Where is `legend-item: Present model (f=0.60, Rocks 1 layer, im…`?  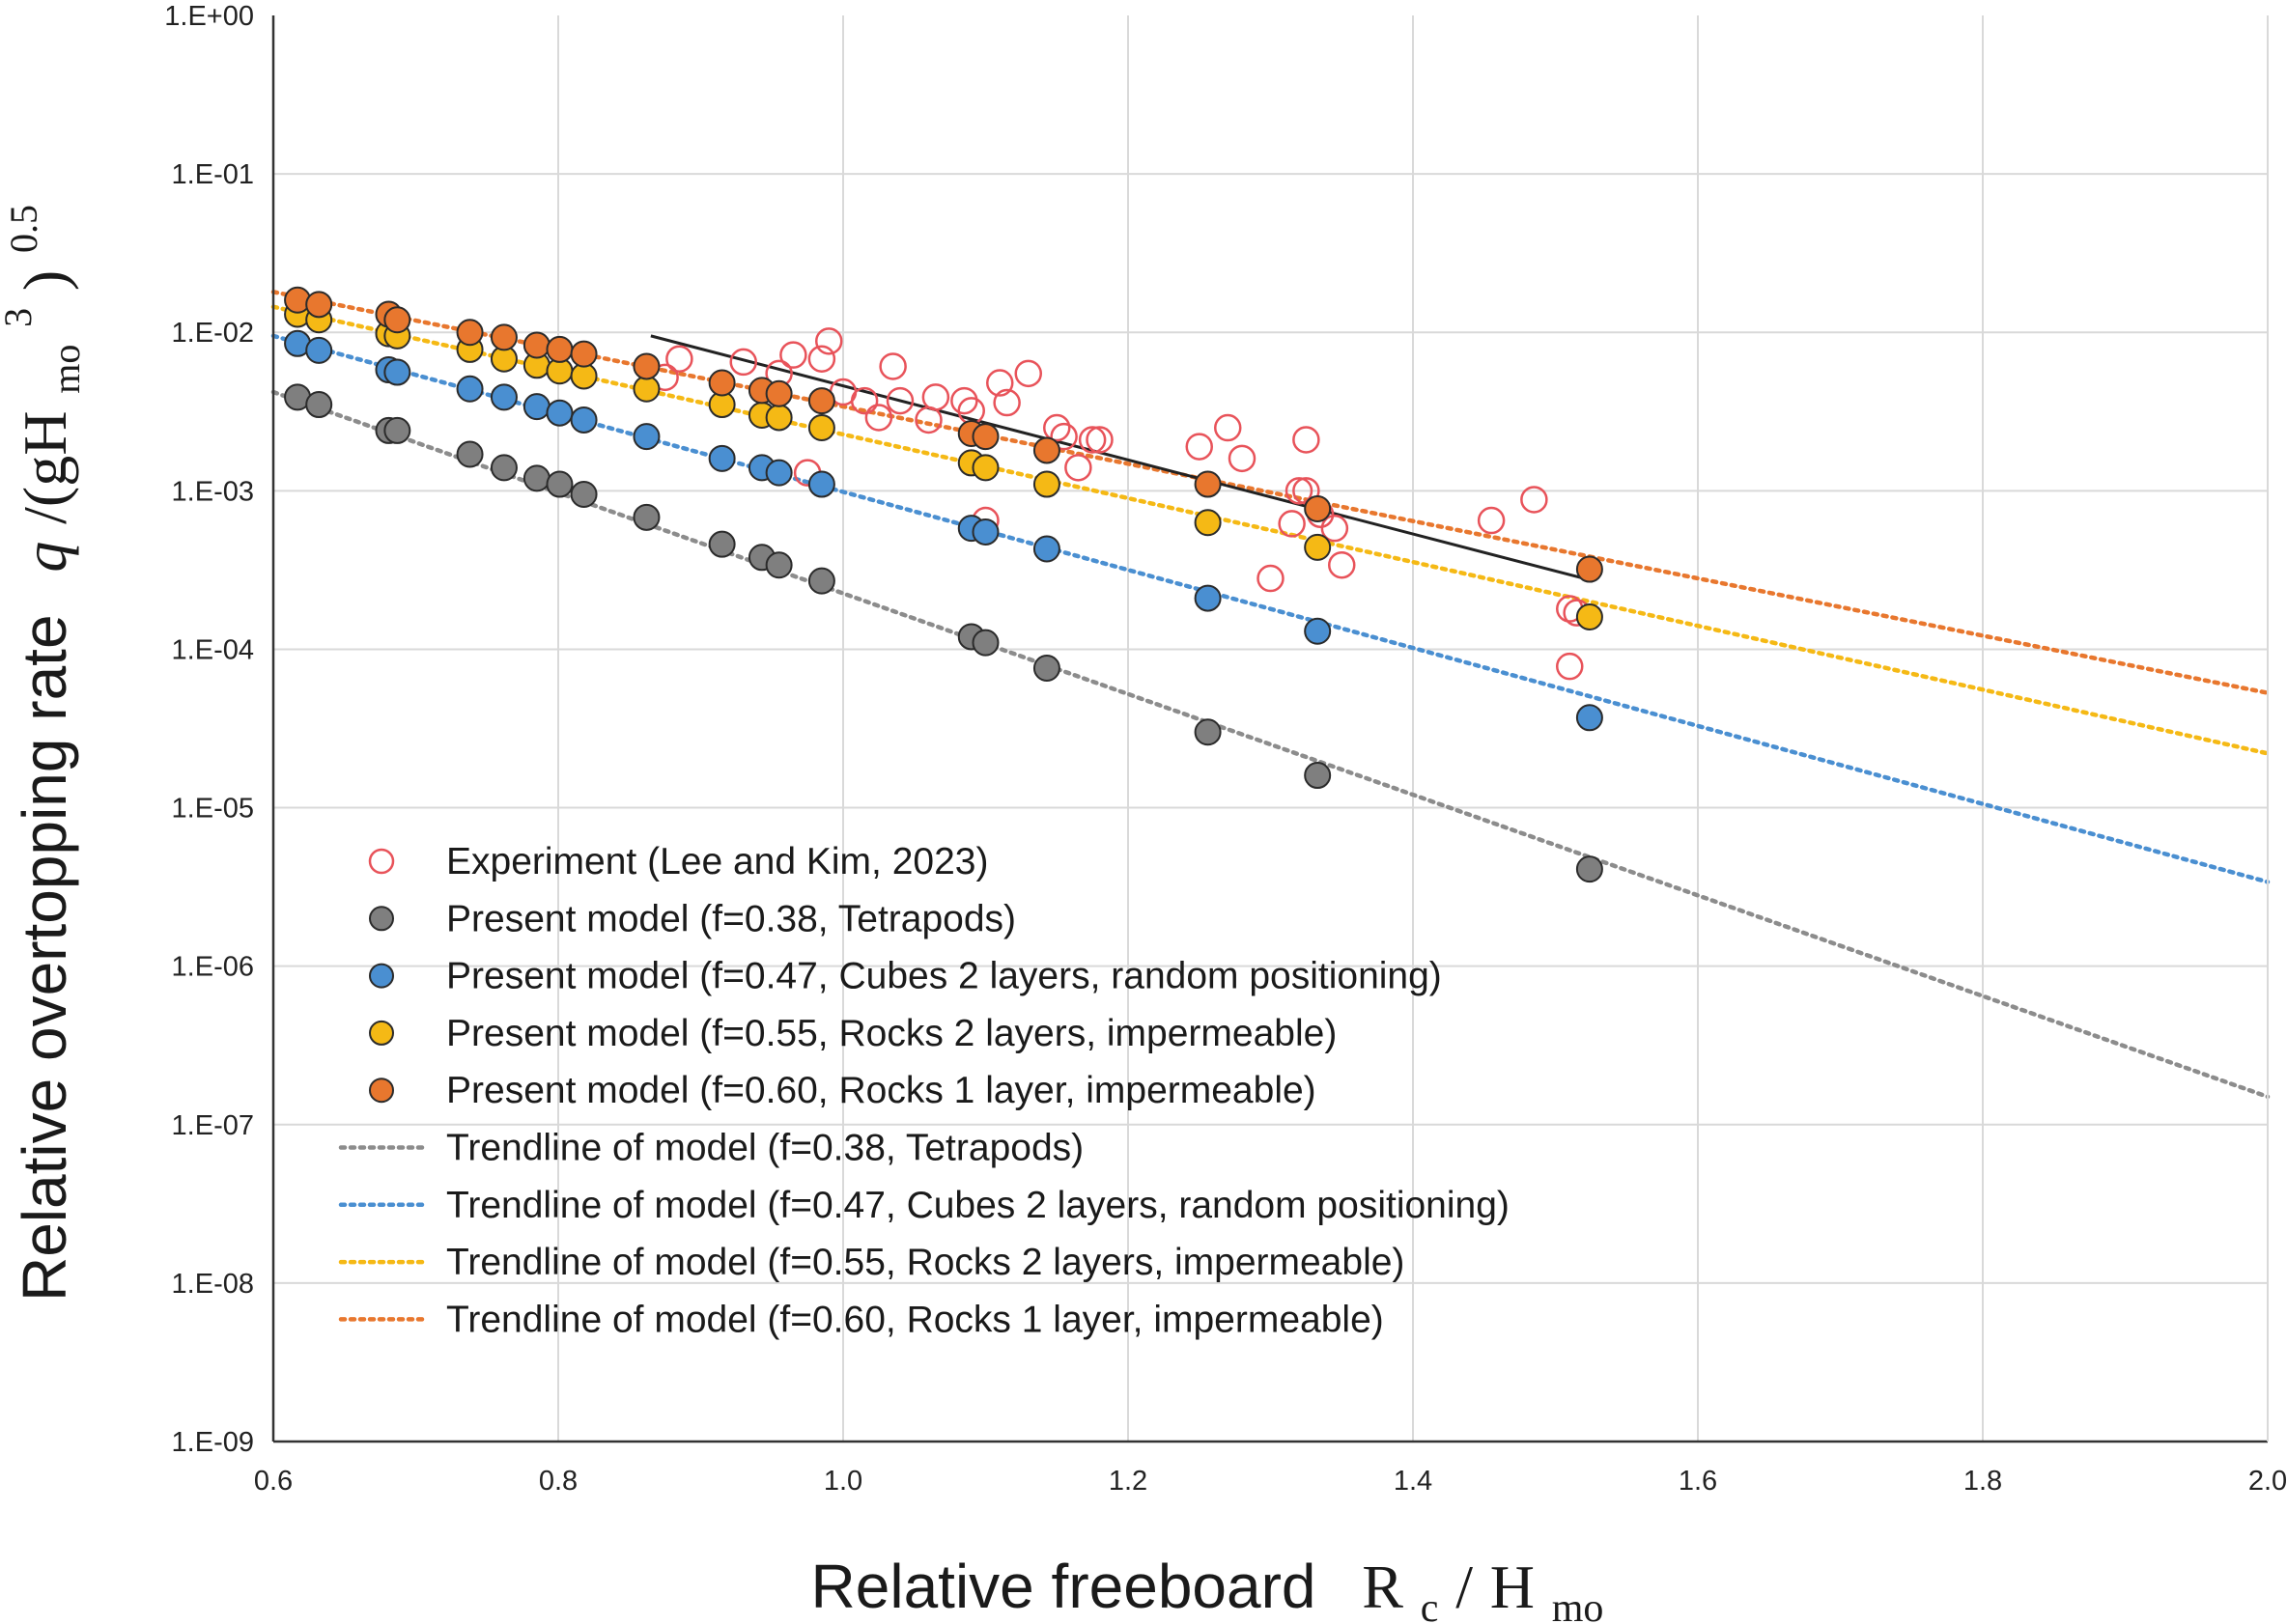
legend-item: Present model (f=0.60, Rocks 1 layer, im… is located at coordinates (843, 1091).